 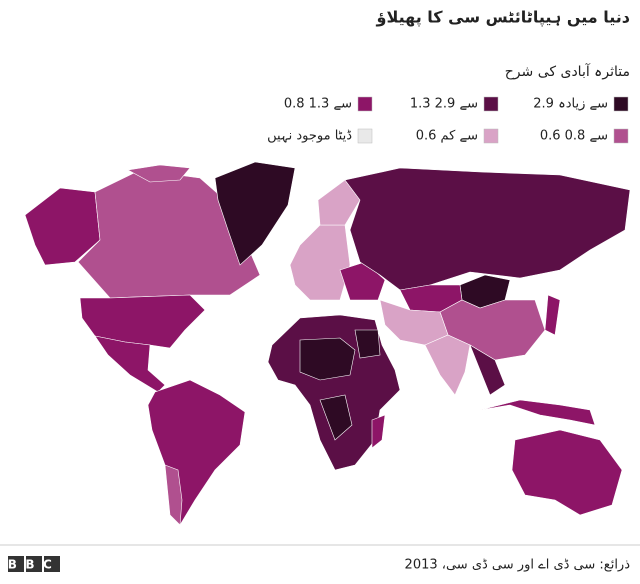 I want to click on logo-text: BBC, so click(x=34, y=565).